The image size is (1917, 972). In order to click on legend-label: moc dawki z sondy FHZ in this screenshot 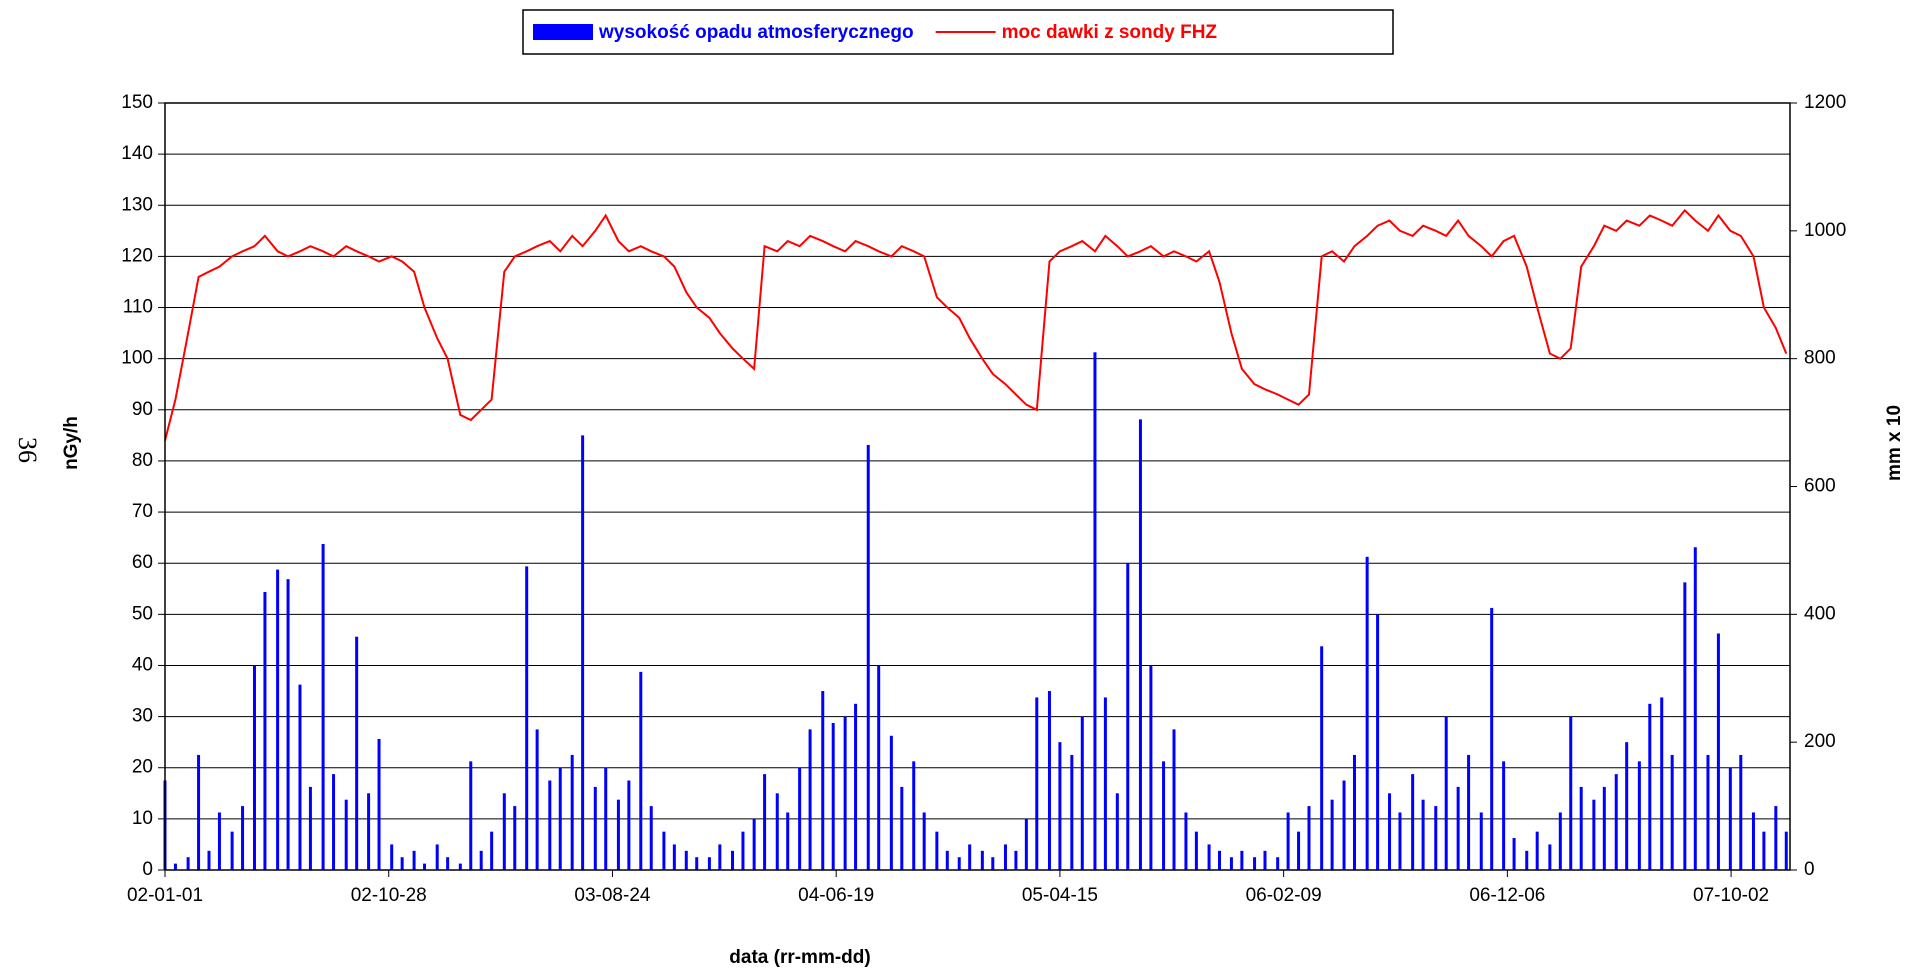, I will do `click(1110, 32)`.